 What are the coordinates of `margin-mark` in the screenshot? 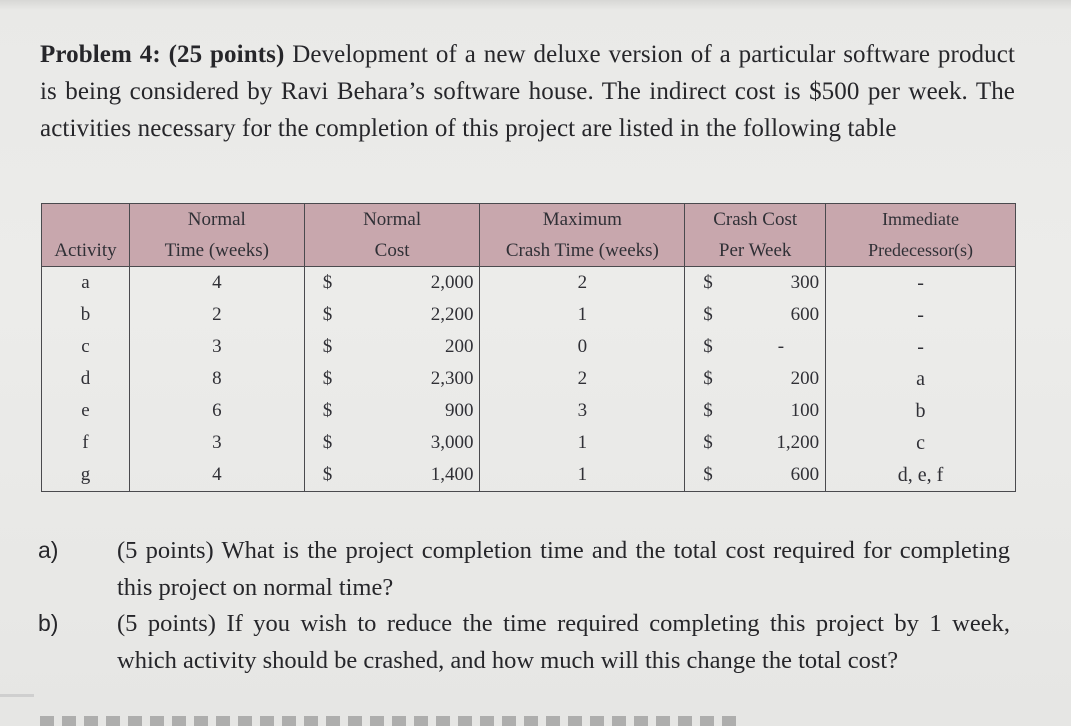 It's located at (17, 695).